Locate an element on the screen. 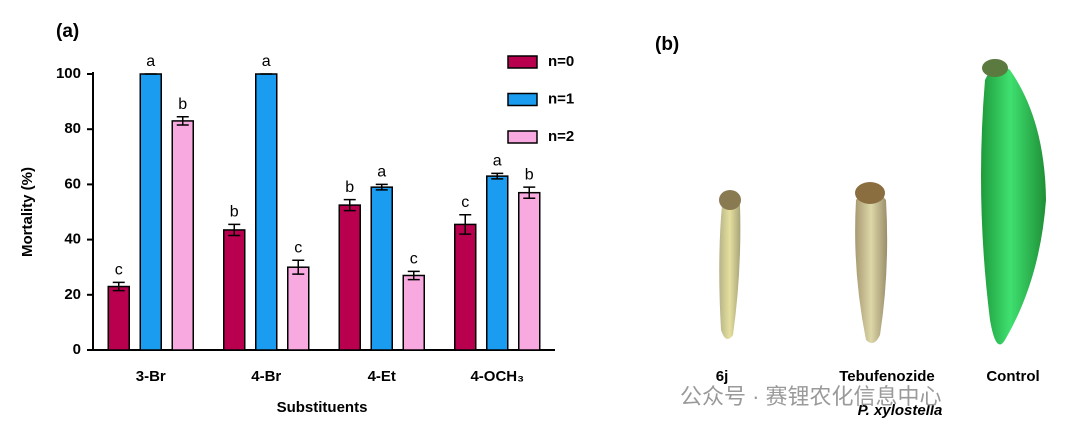 The image size is (1080, 441). legend-label: n=1 is located at coordinates (561, 98).